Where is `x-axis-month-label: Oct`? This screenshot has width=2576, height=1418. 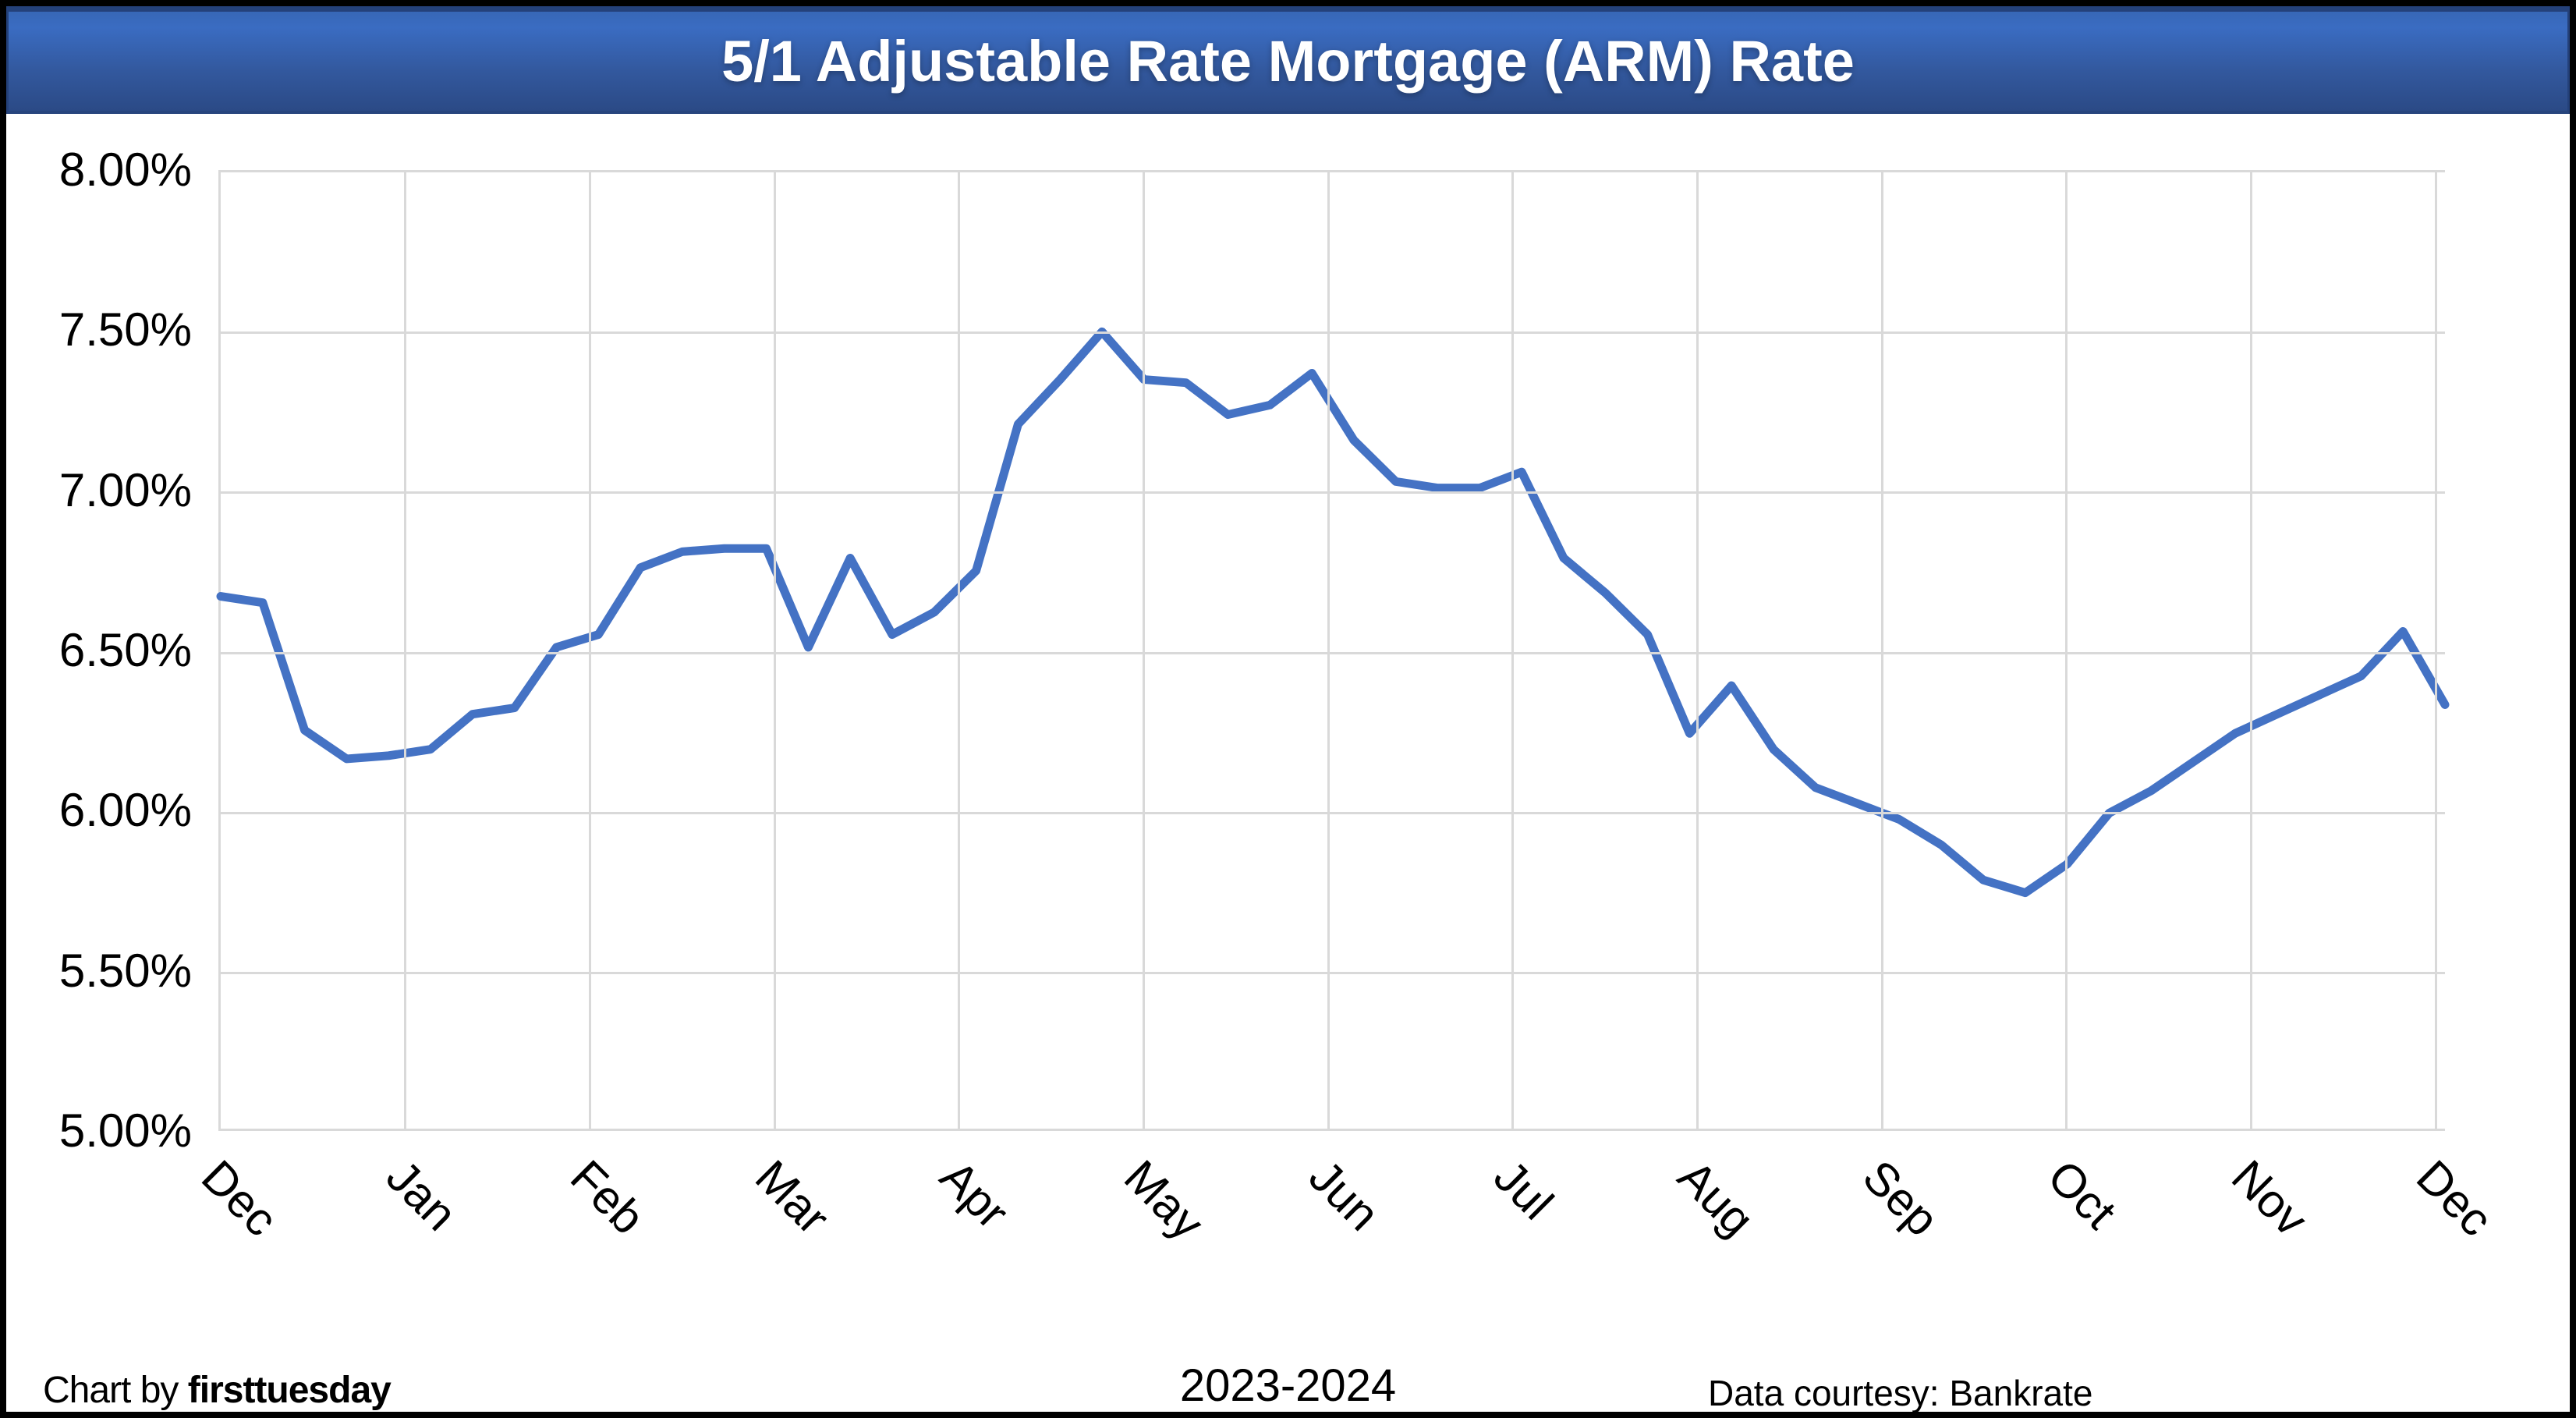 x-axis-month-label: Oct is located at coordinates (2081, 1194).